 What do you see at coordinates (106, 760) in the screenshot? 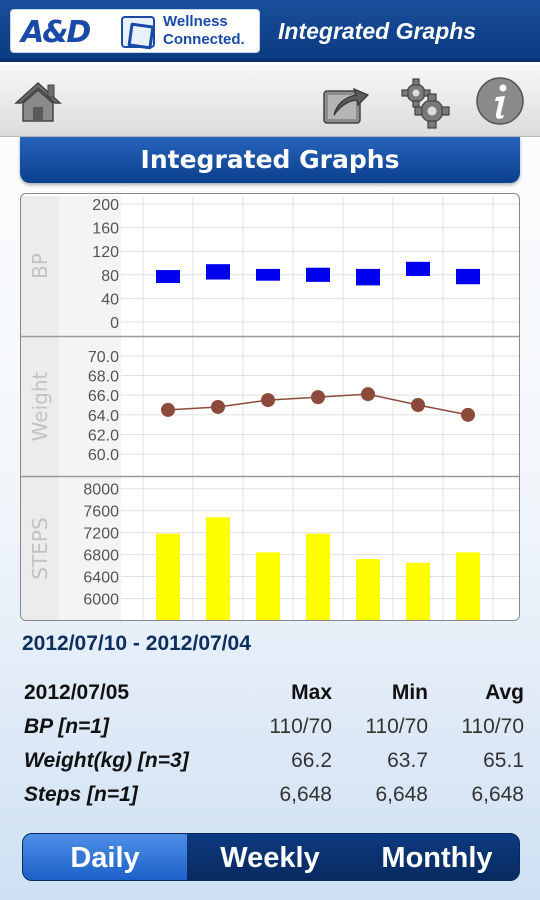
I see `stats-row-label: Weight(kg) [n=3]` at bounding box center [106, 760].